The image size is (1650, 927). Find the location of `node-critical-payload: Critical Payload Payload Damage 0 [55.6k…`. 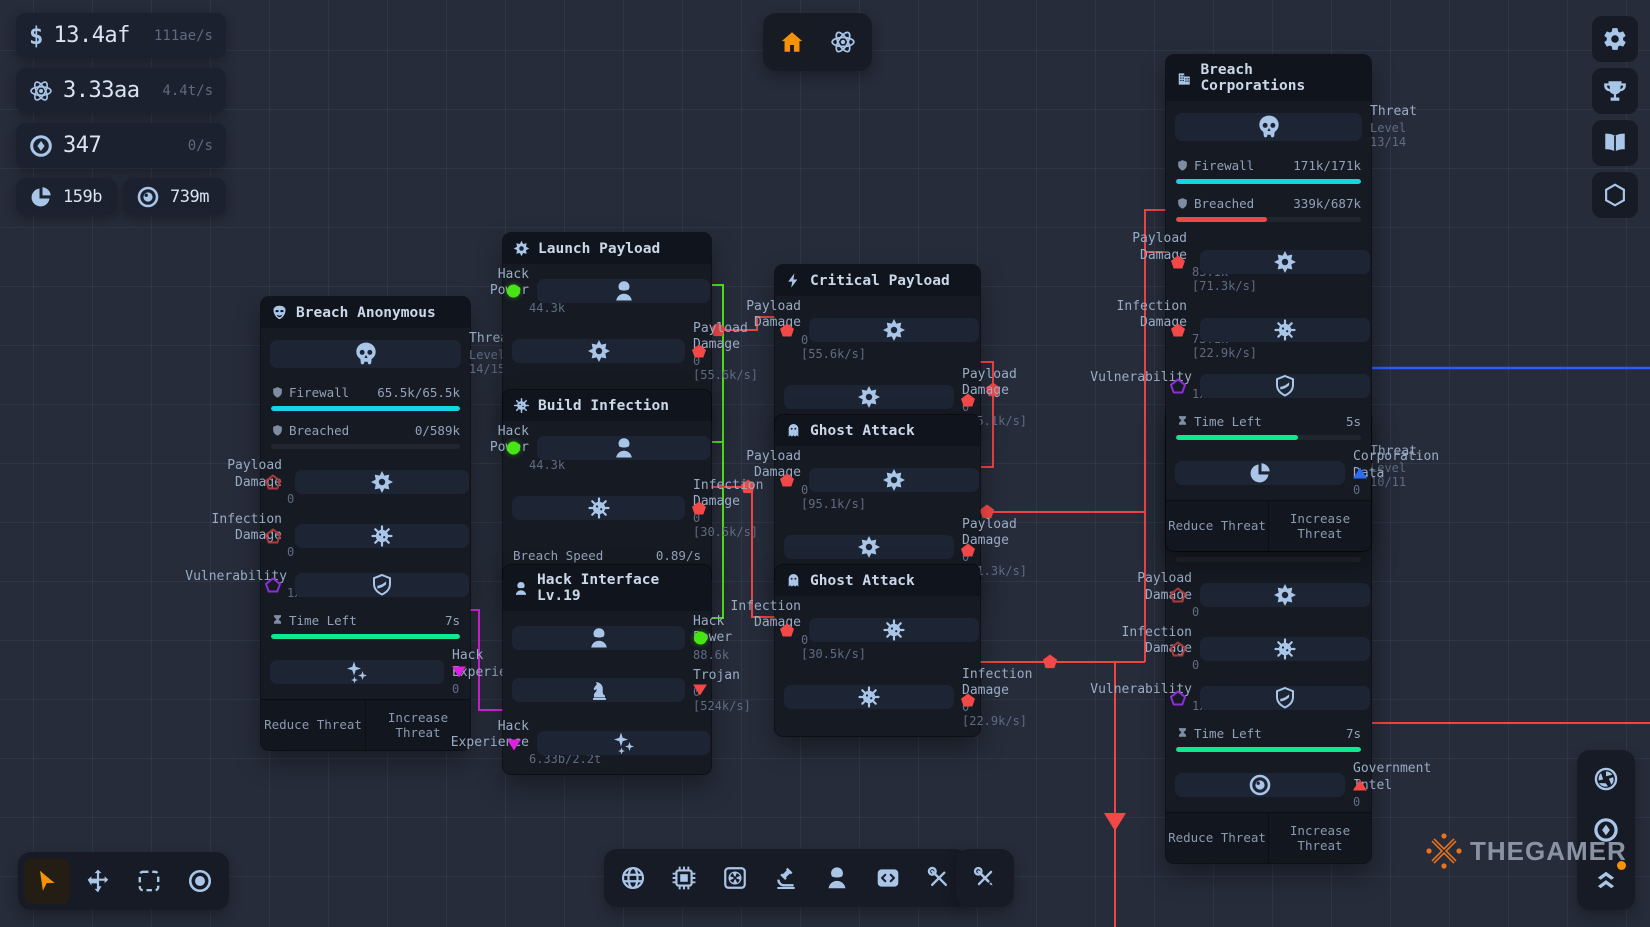

node-critical-payload: Critical Payload Payload Damage 0 [55.6k… is located at coordinates (886, 351).